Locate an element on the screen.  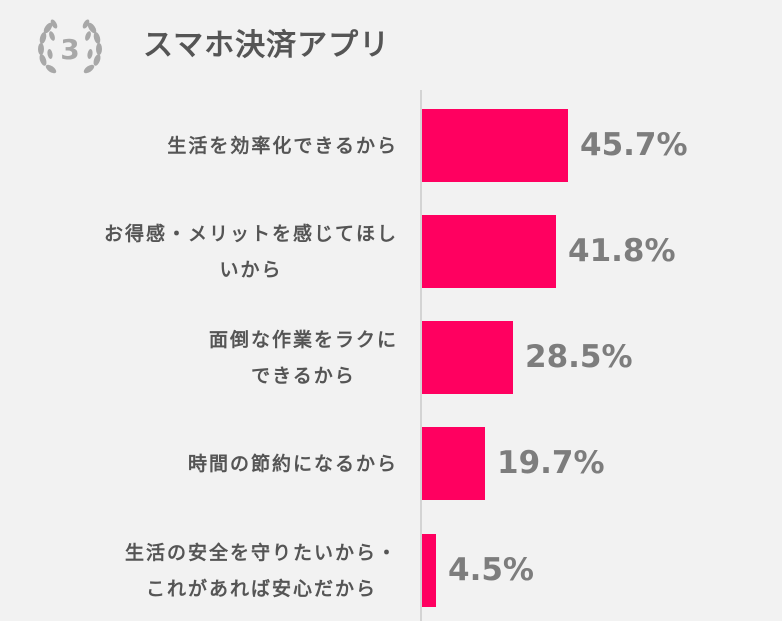
category-label-line: 時間の節約になるから is located at coordinates (292, 463).